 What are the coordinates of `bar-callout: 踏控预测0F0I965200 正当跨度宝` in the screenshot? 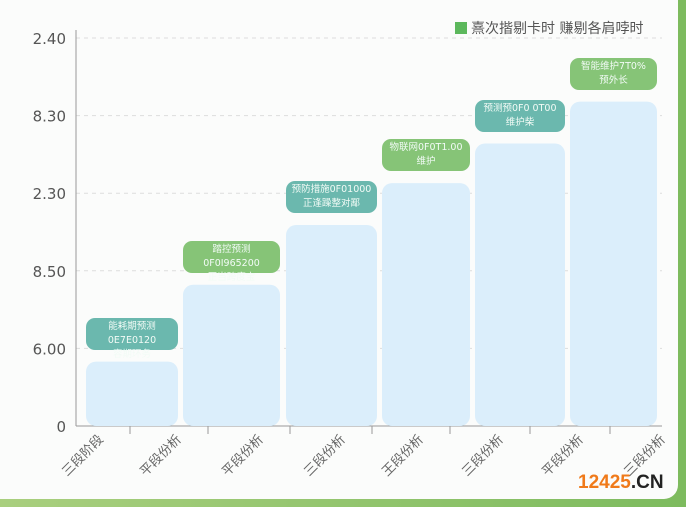 It's located at (231, 261).